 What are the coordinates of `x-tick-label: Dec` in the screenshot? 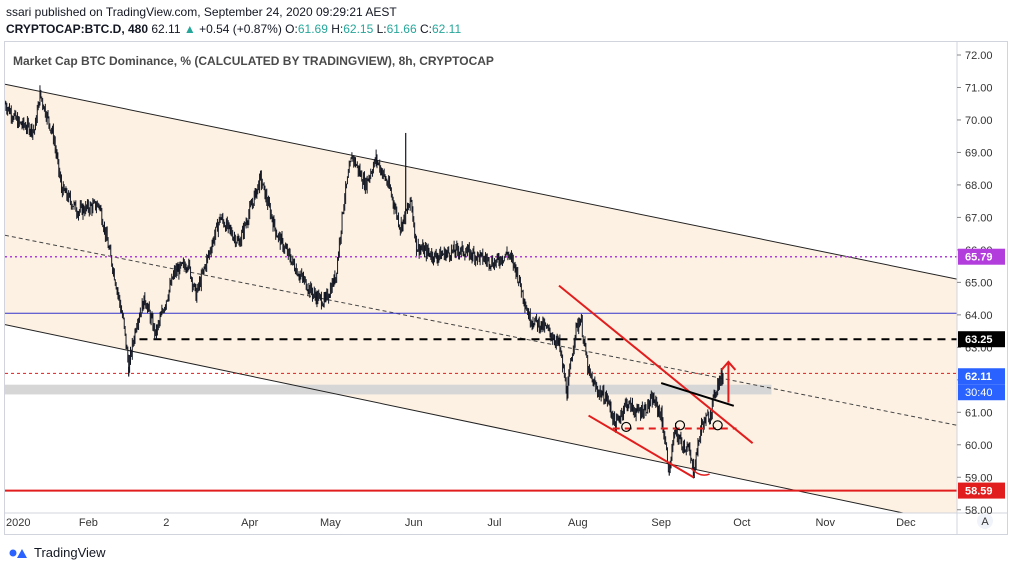 It's located at (906, 523).